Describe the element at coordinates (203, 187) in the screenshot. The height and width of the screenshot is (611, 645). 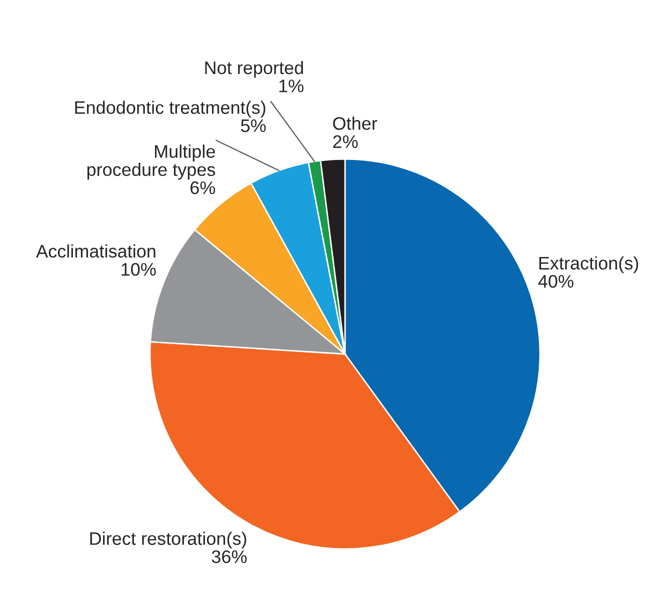
I see `data-label: 6%` at that location.